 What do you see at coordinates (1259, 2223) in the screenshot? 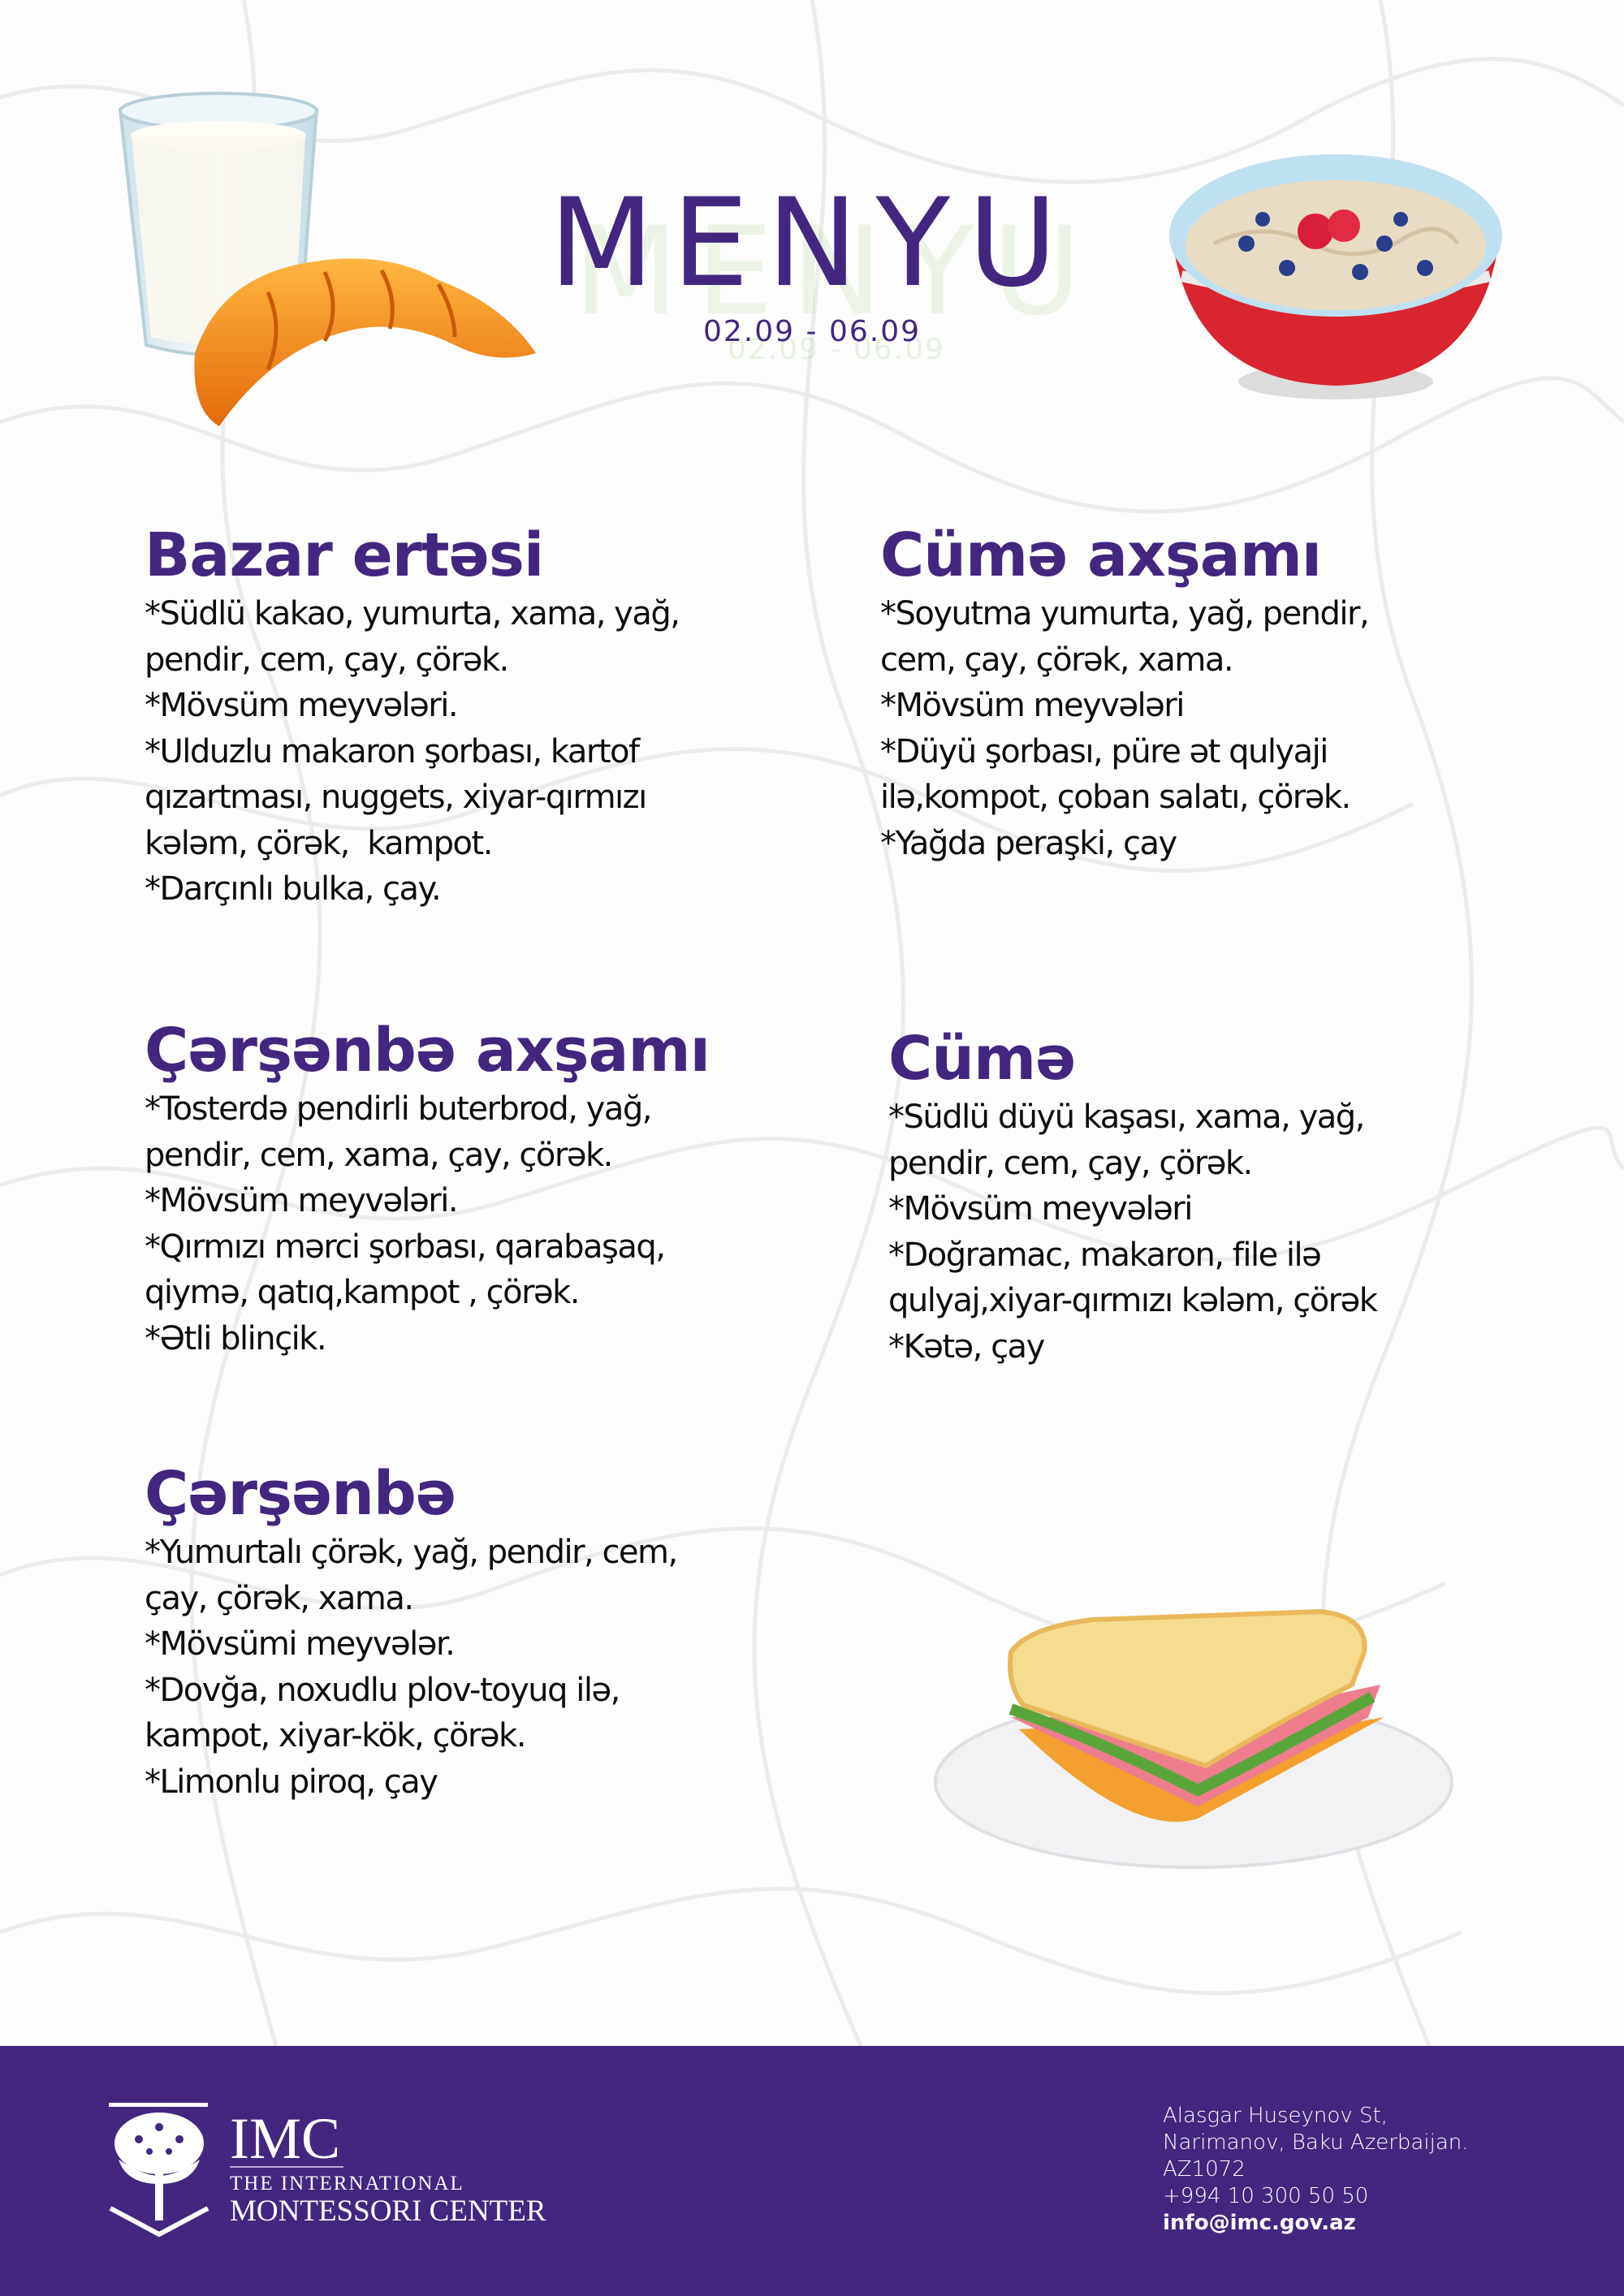
I see `email-link: info@imc.gov.az` at bounding box center [1259, 2223].